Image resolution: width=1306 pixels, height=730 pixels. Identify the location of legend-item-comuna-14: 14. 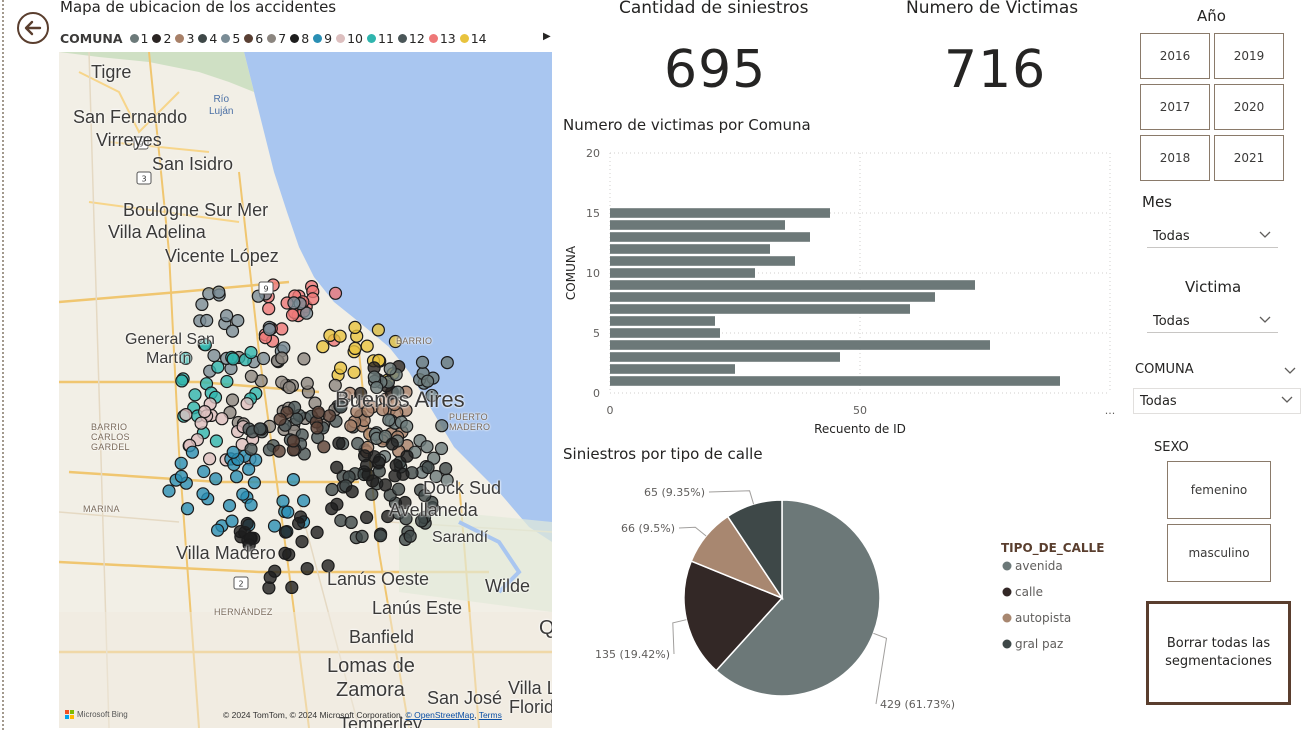
(473, 38).